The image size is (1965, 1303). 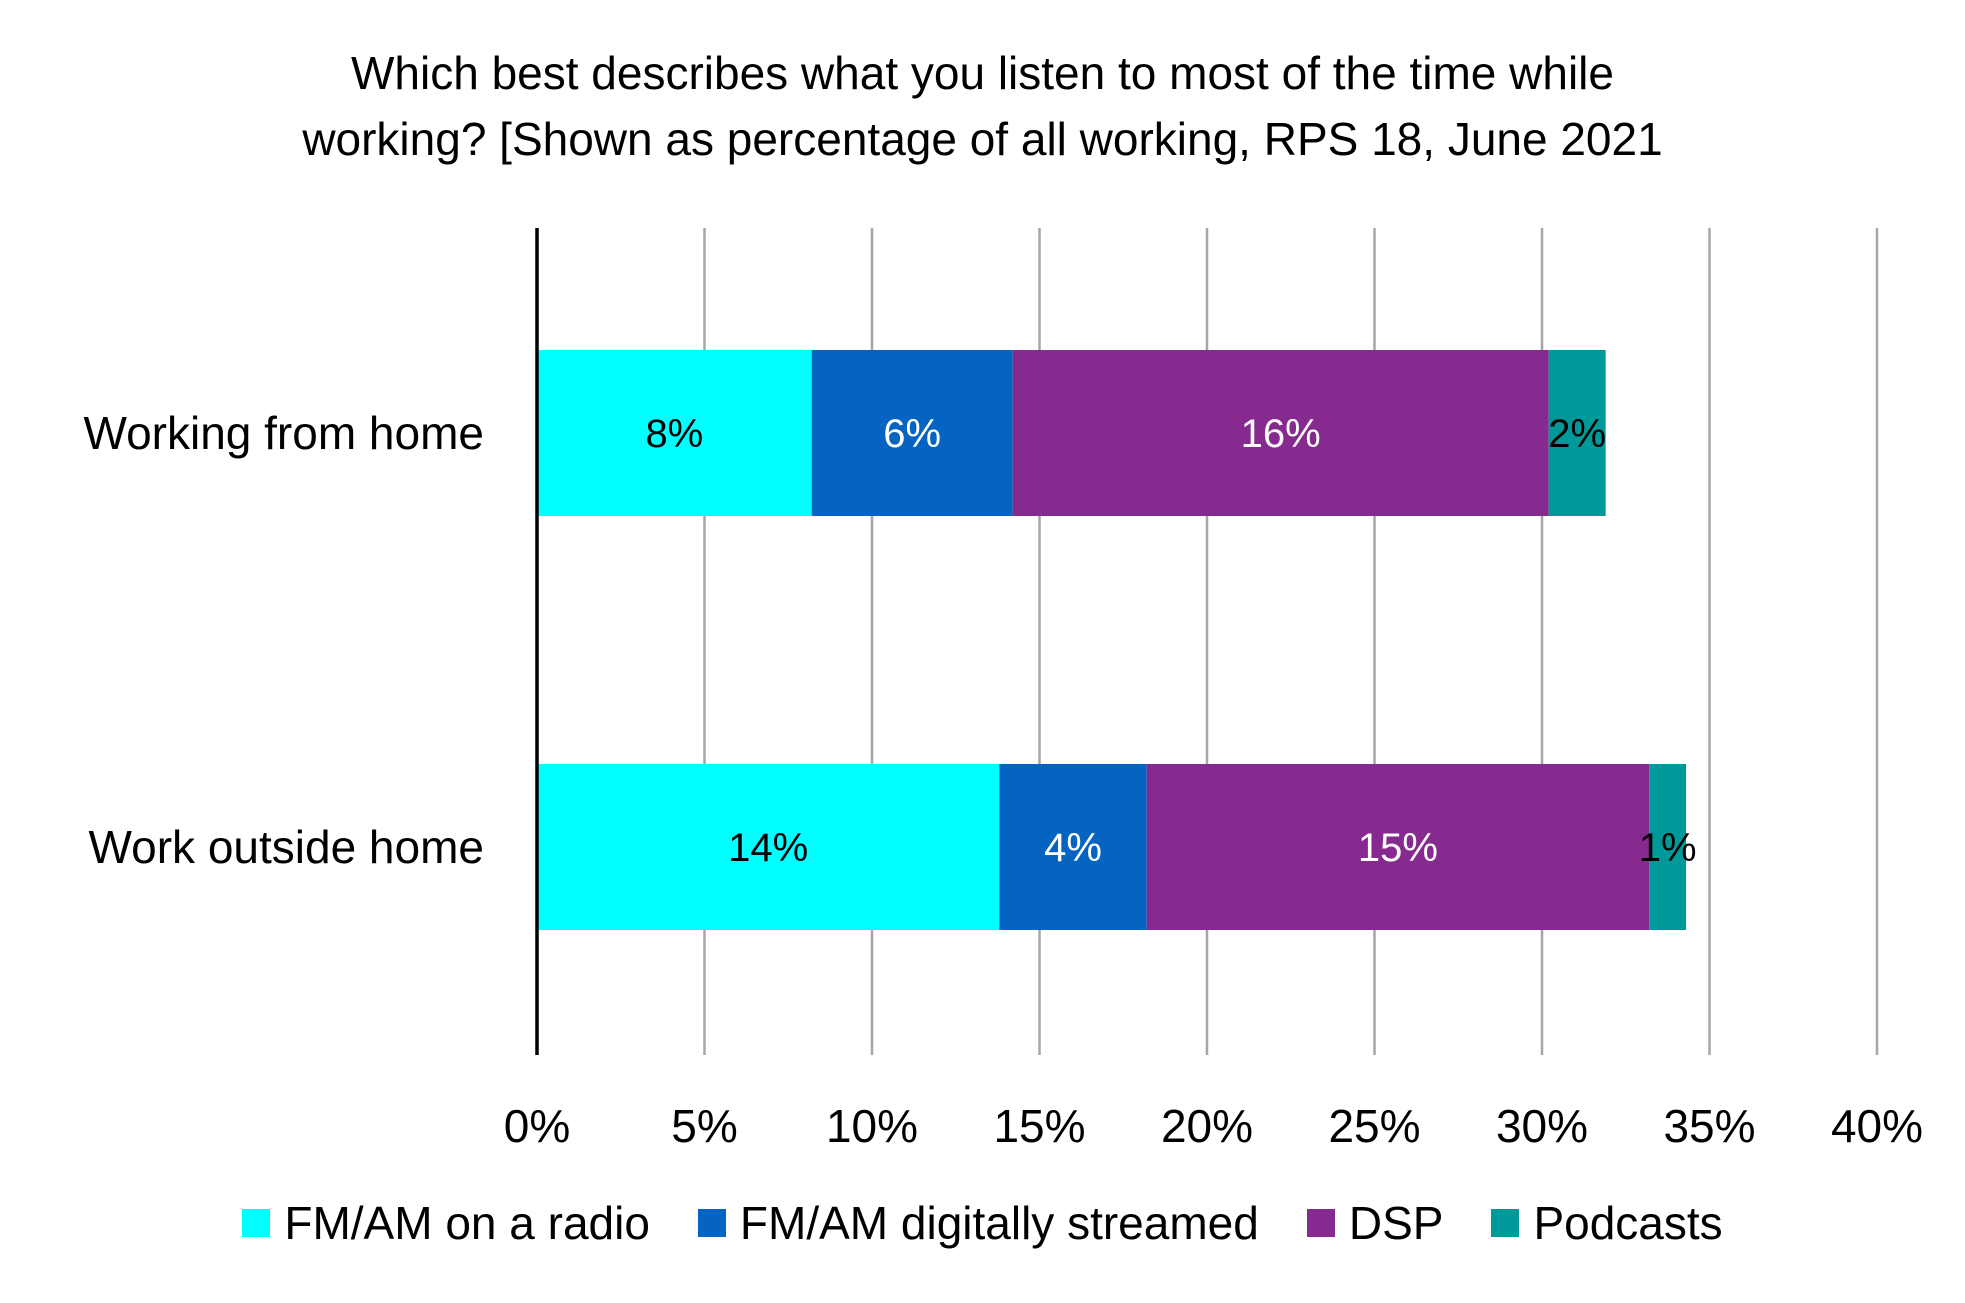 What do you see at coordinates (286, 847) in the screenshot?
I see `category-label: Work outside home` at bounding box center [286, 847].